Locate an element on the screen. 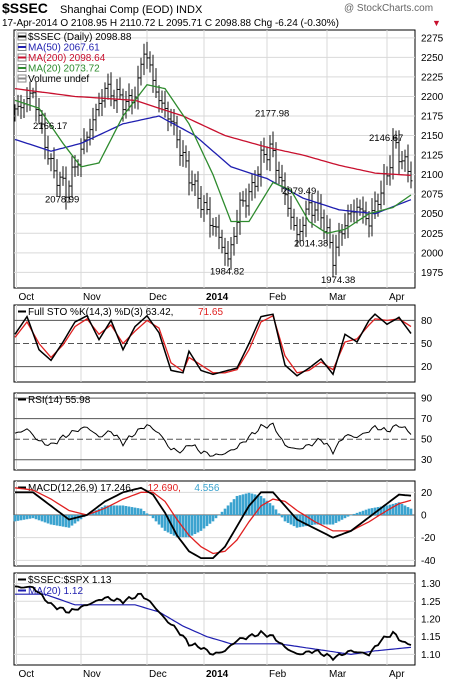  y-tick-label: 30 is located at coordinates (427, 460).